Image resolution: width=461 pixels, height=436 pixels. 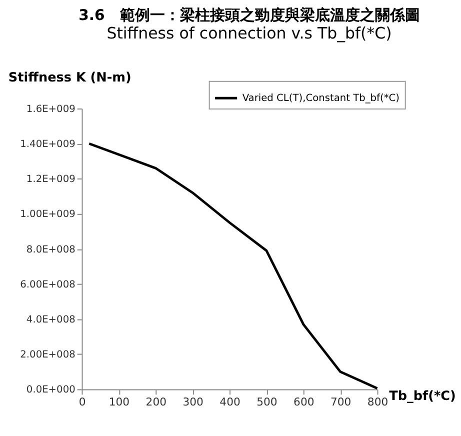 What do you see at coordinates (304, 401) in the screenshot?
I see `x-tick-label: 600` at bounding box center [304, 401].